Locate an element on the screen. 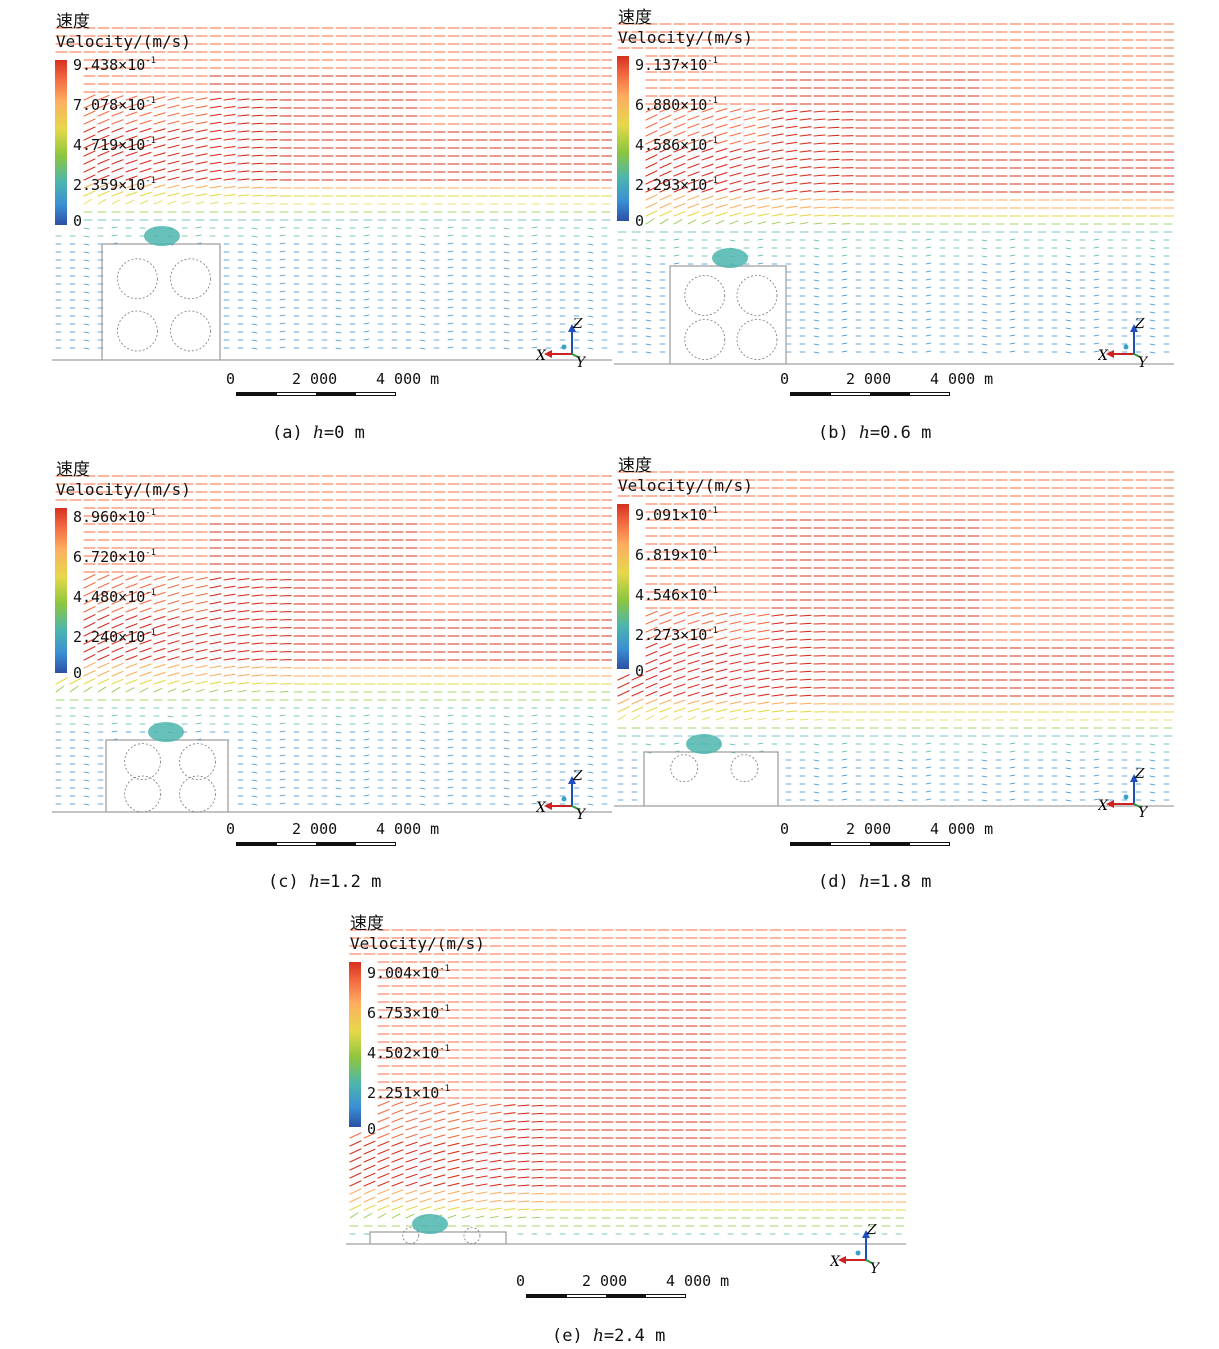 The image size is (1219, 1349). velocity-field-e is located at coordinates (626, 1087).